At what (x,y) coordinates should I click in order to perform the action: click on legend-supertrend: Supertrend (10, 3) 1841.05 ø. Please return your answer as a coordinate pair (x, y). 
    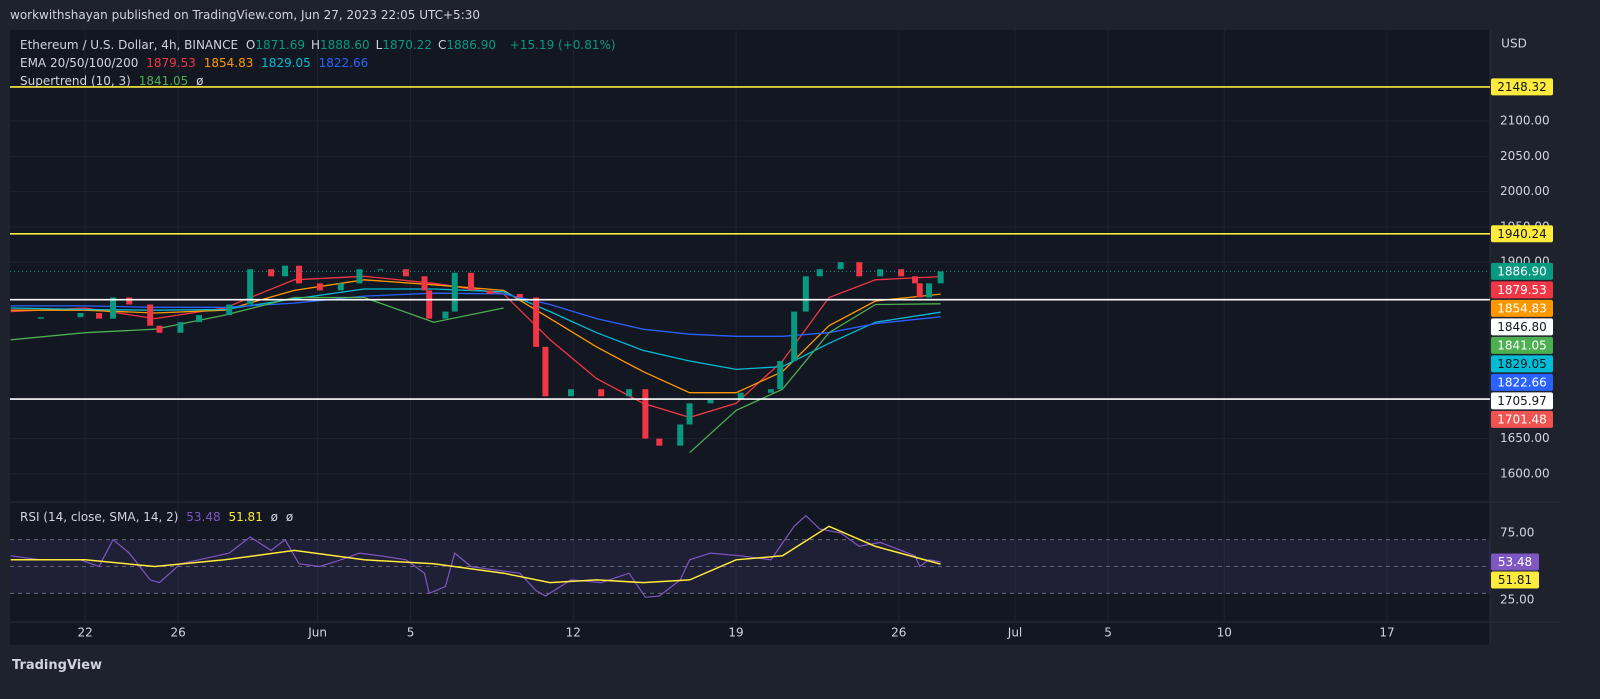
    Looking at the image, I should click on (113, 81).